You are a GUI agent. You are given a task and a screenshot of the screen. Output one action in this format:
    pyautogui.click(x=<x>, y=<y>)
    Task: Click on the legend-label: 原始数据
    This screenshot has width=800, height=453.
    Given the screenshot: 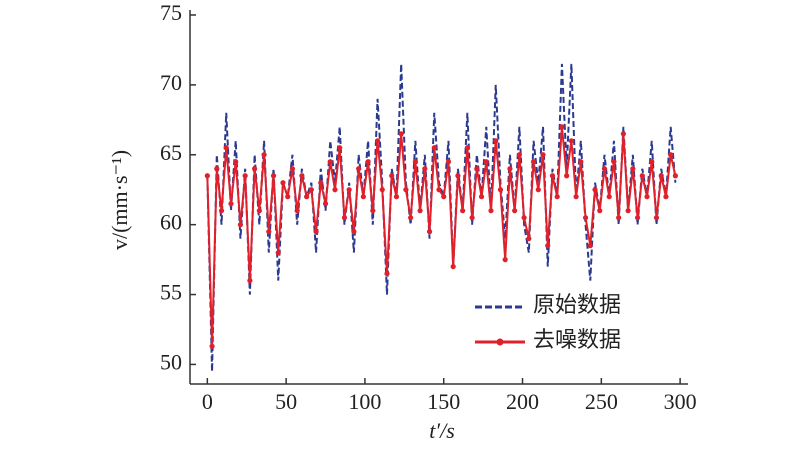 What is the action you would take?
    pyautogui.click(x=577, y=304)
    